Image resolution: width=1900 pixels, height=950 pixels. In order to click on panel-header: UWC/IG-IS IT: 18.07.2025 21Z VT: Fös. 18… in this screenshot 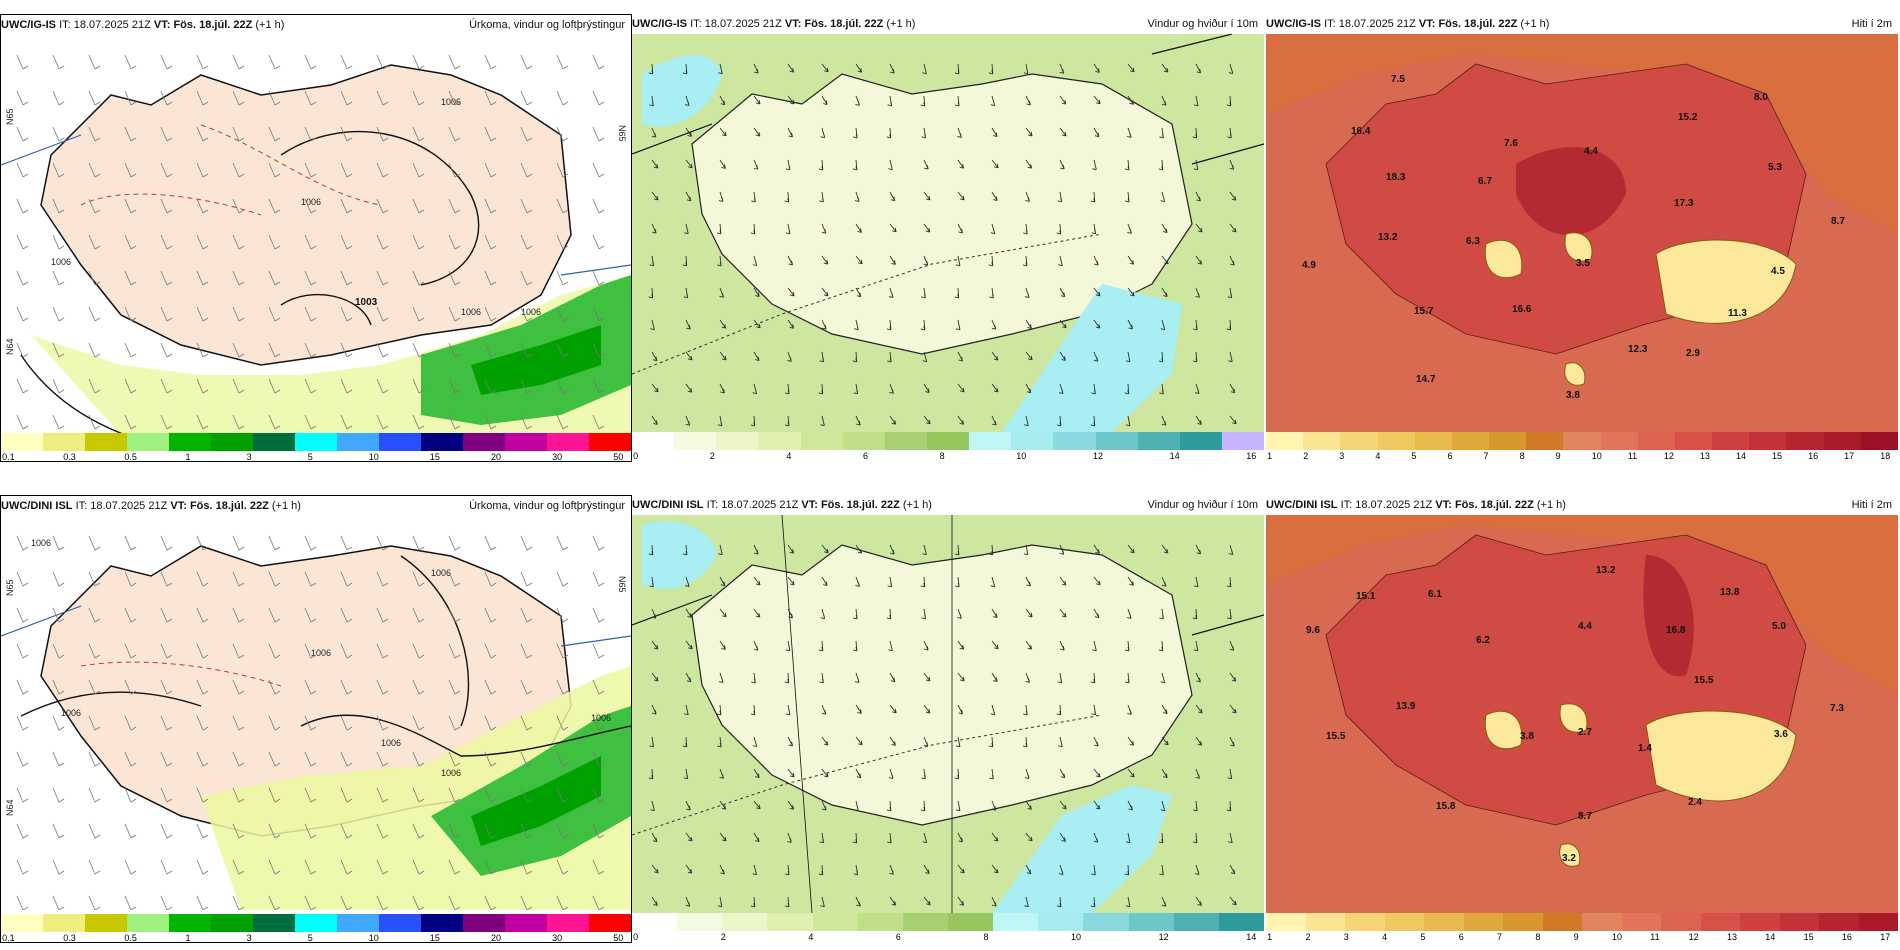, I will do `click(316, 25)`.